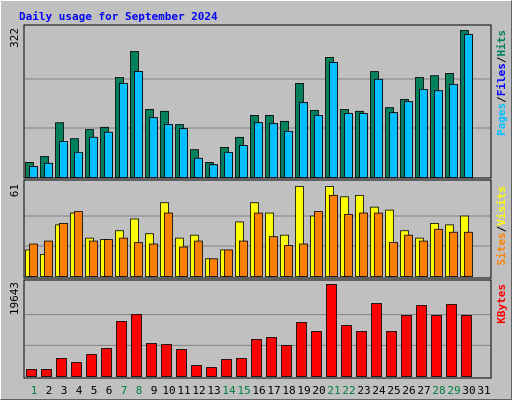 This screenshot has height=400, width=512. I want to click on x-tick-label: 24, so click(379, 390).